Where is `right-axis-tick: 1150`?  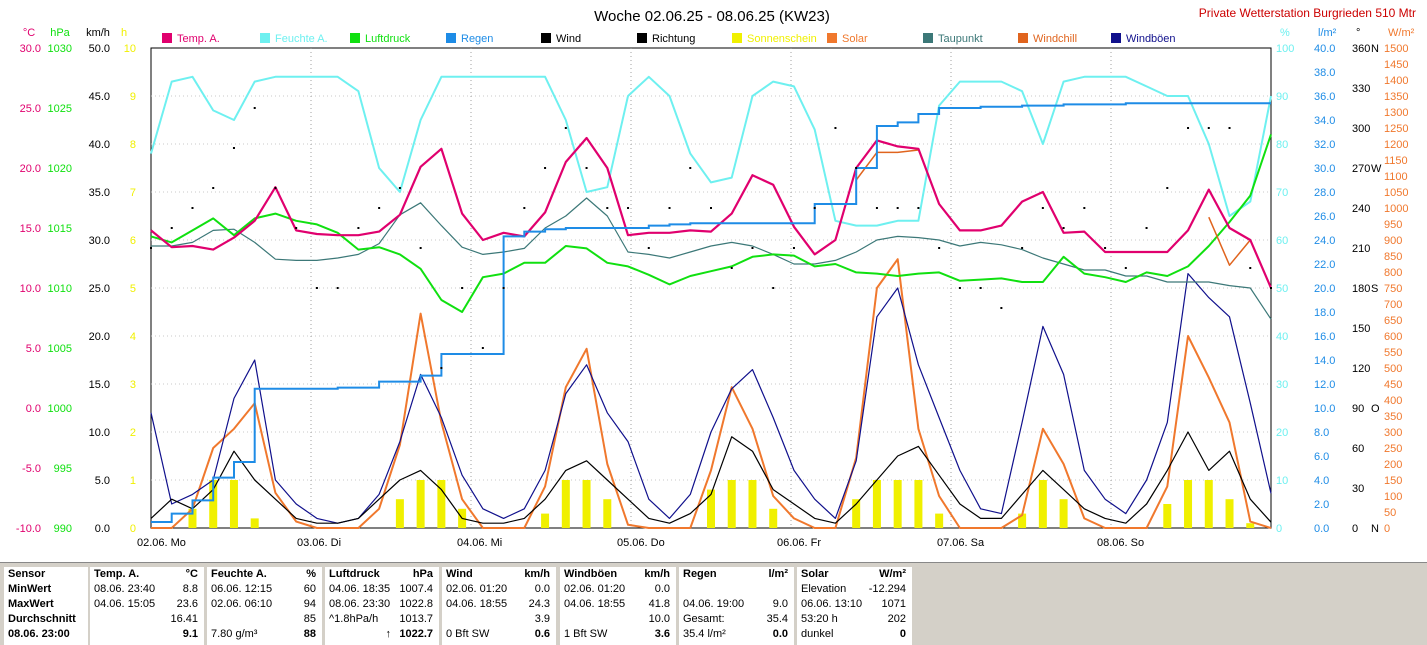
right-axis-tick: 1150 is located at coordinates (1396, 161).